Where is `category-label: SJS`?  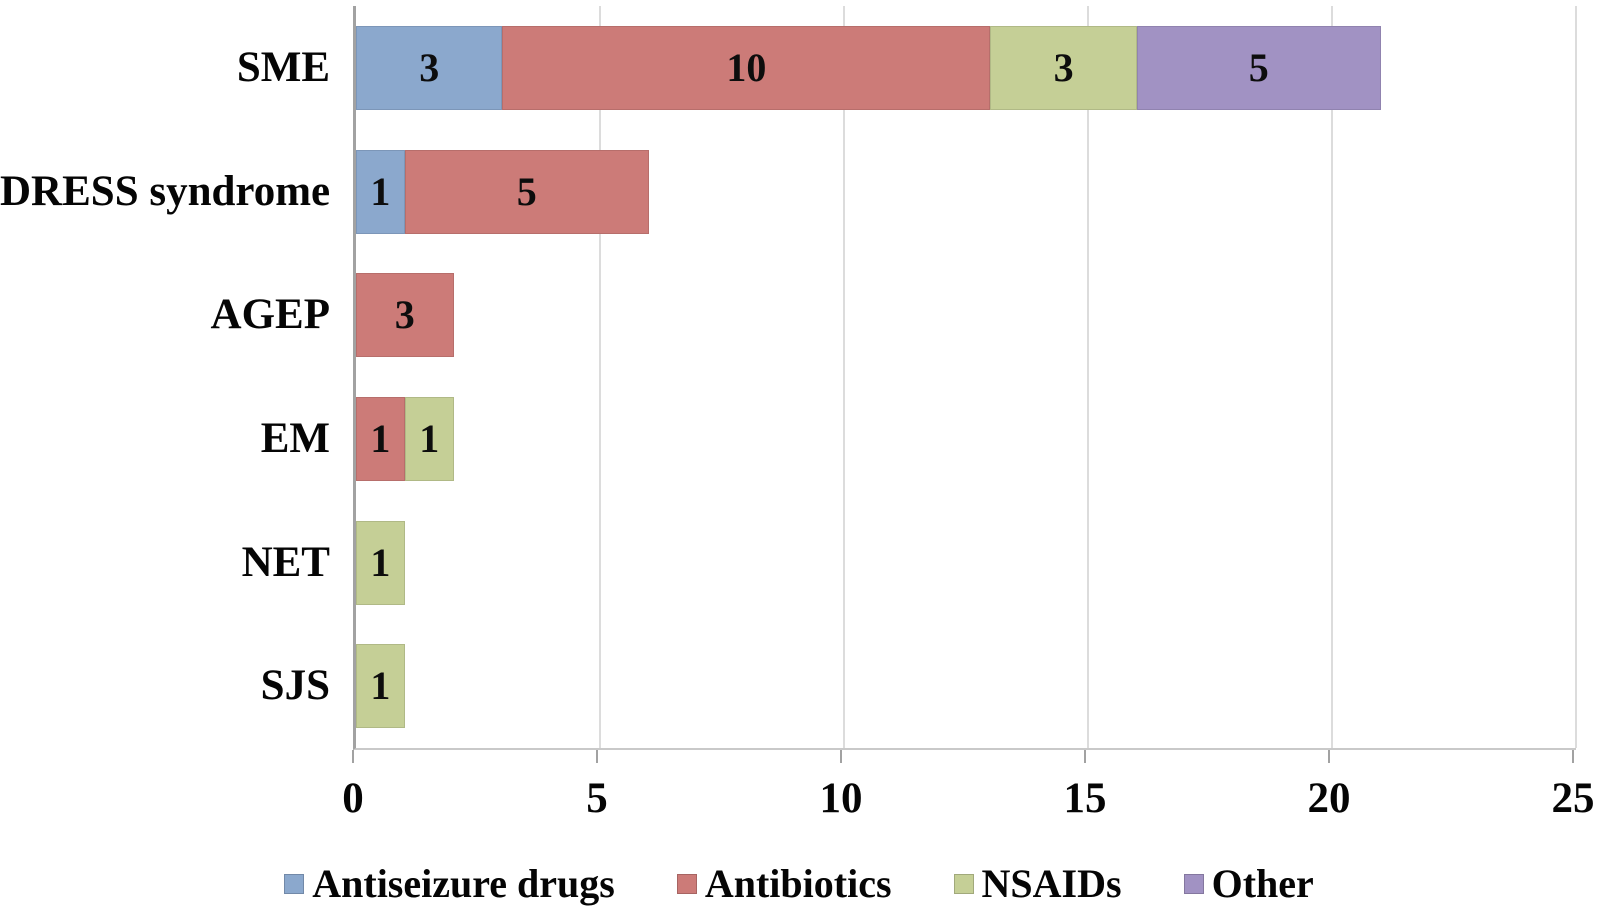
category-label: SJS is located at coordinates (295, 686).